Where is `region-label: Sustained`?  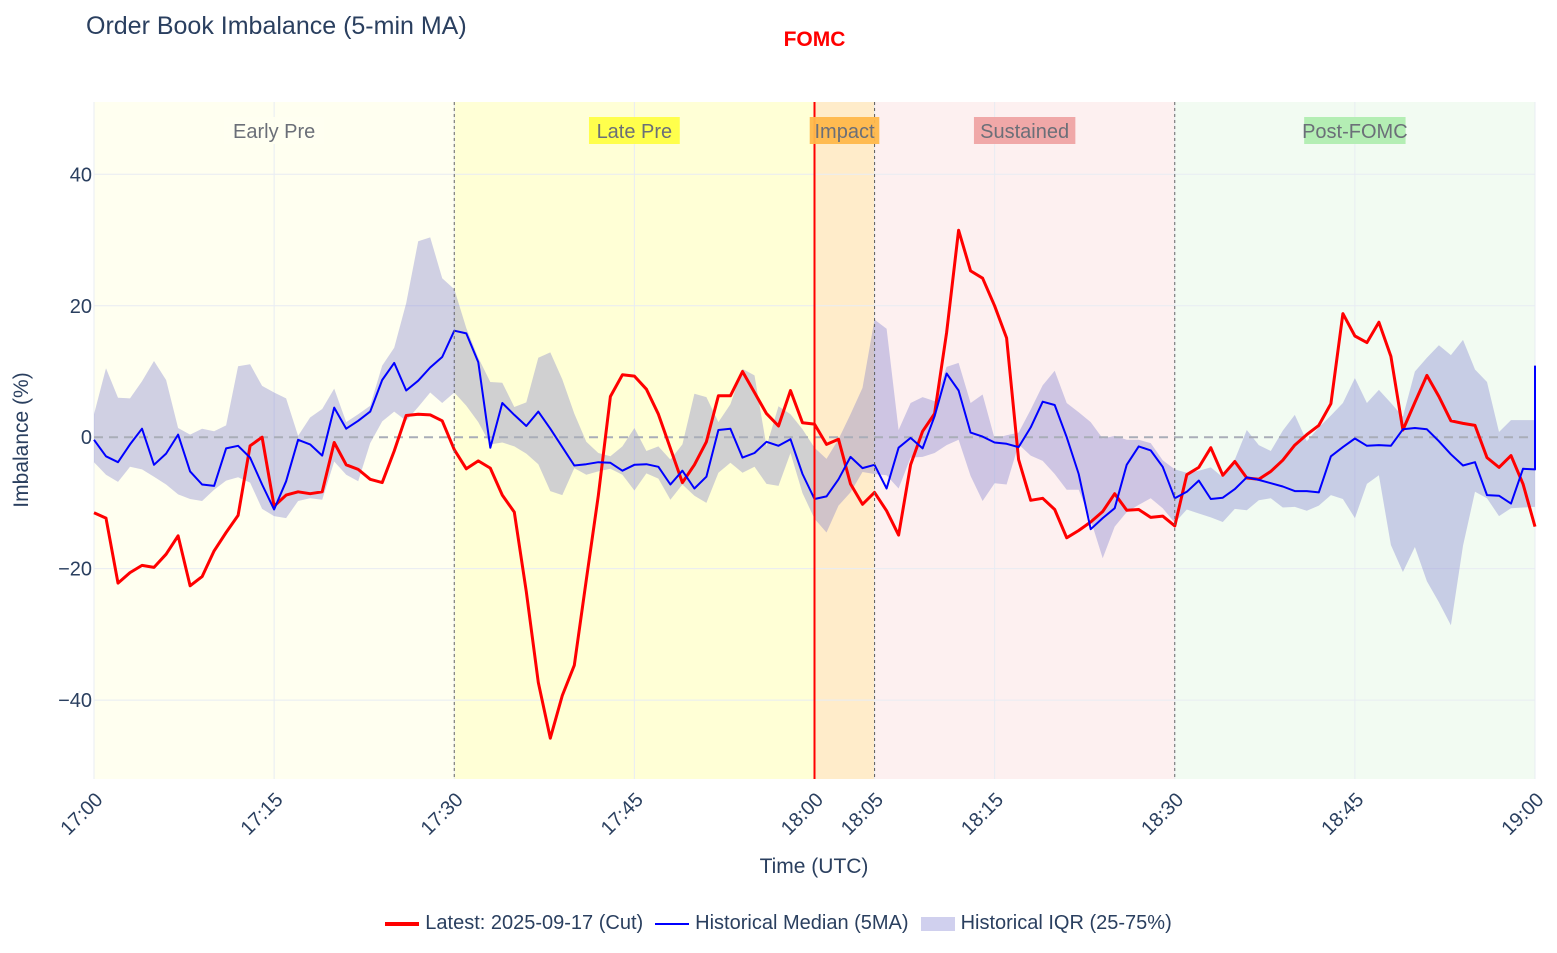 region-label: Sustained is located at coordinates (1024, 132).